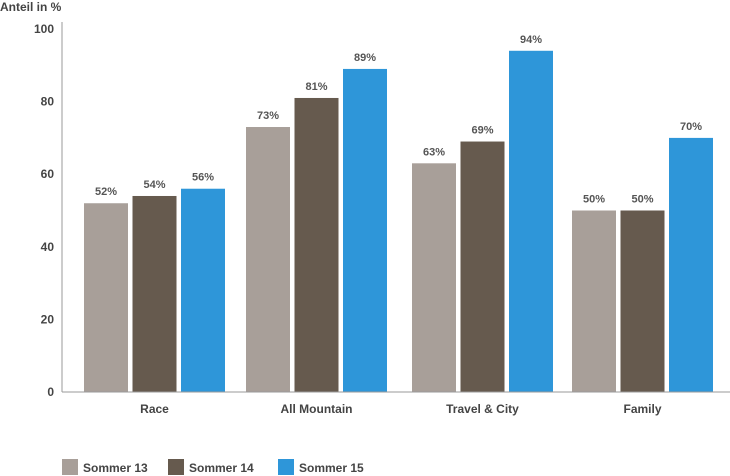  I want to click on y-tick-label: 40, so click(48, 247).